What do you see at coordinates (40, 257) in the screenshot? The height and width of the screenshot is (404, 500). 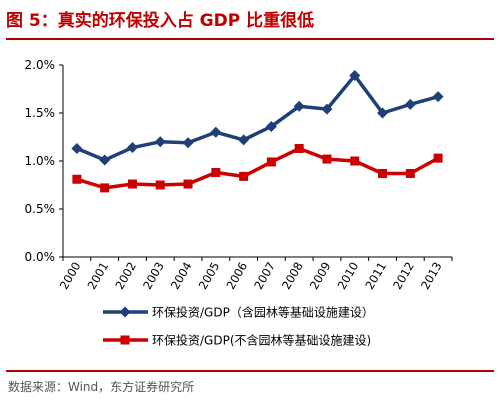 I see `y-tick-label: 0.0%` at bounding box center [40, 257].